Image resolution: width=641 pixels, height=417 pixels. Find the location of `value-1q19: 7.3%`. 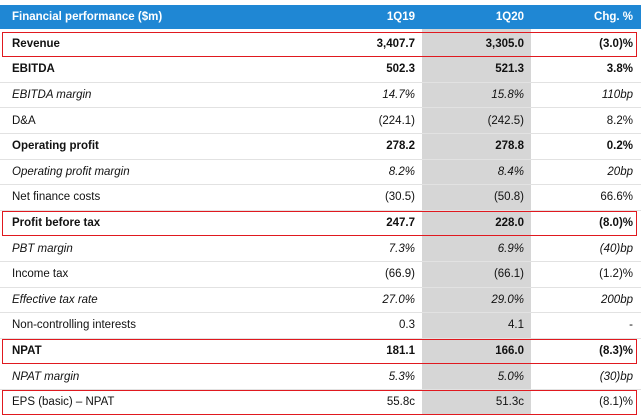

value-1q19: 7.3% is located at coordinates (401, 248).